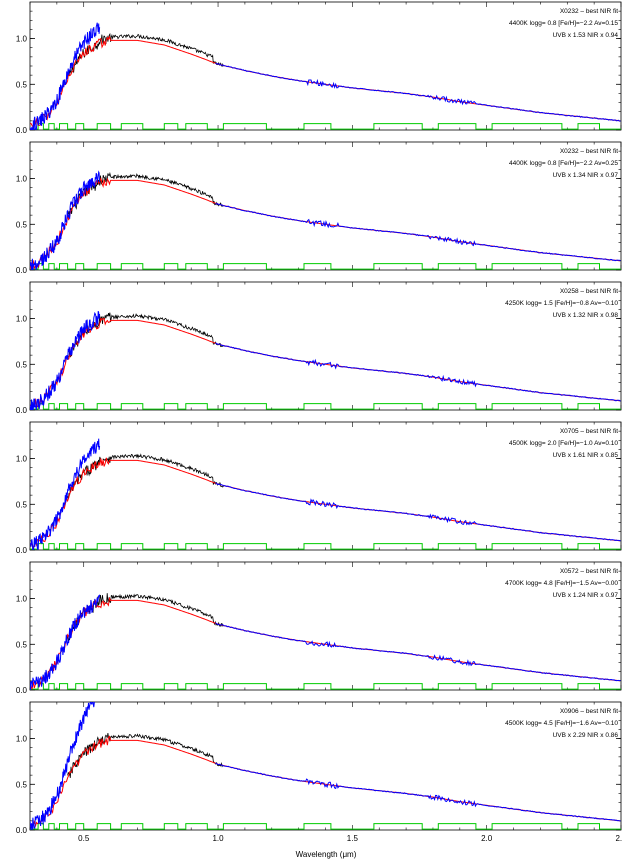 The image size is (622, 863). What do you see at coordinates (589, 711) in the screenshot?
I see `panel-annotation-line: X0906 – best NIR fit` at bounding box center [589, 711].